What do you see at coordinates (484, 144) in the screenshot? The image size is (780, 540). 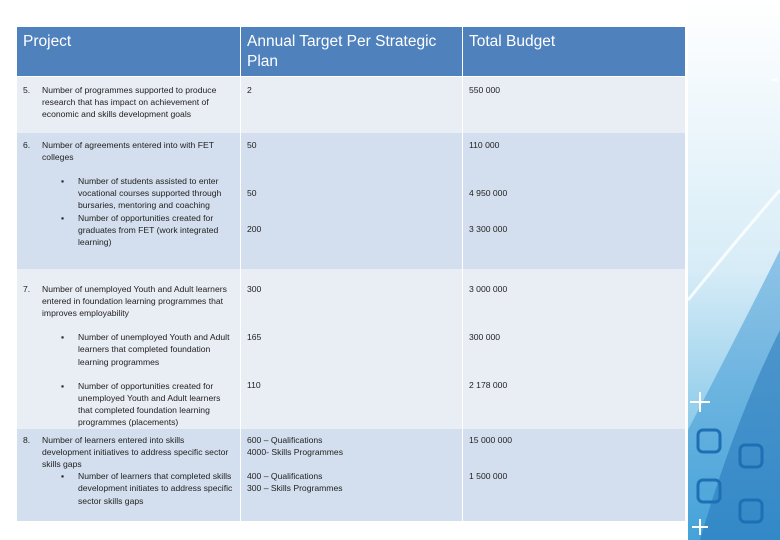 I see `budget-value: 110 000` at bounding box center [484, 144].